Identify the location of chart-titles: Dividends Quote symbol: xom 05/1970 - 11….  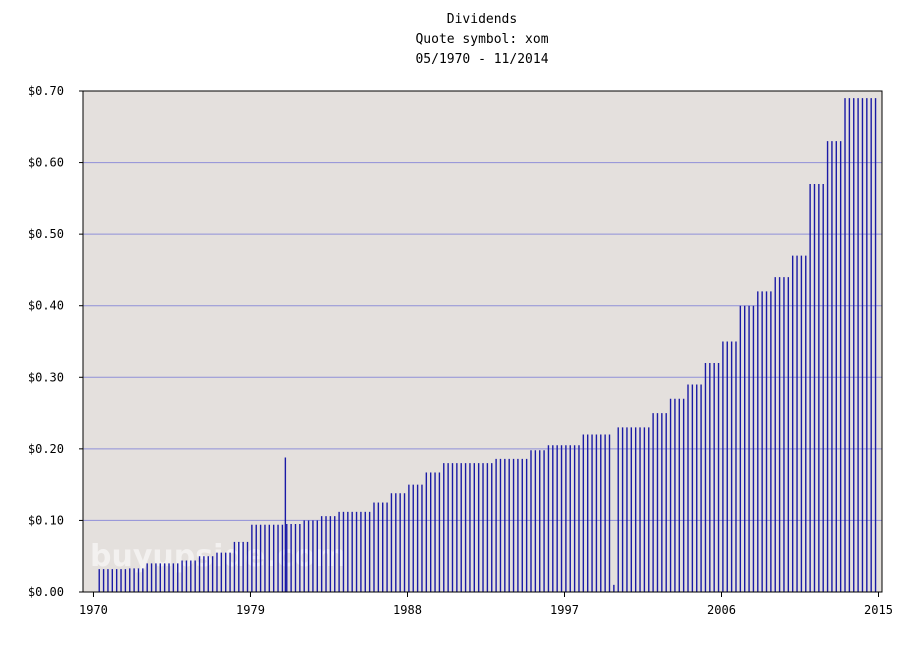
(460, 40).